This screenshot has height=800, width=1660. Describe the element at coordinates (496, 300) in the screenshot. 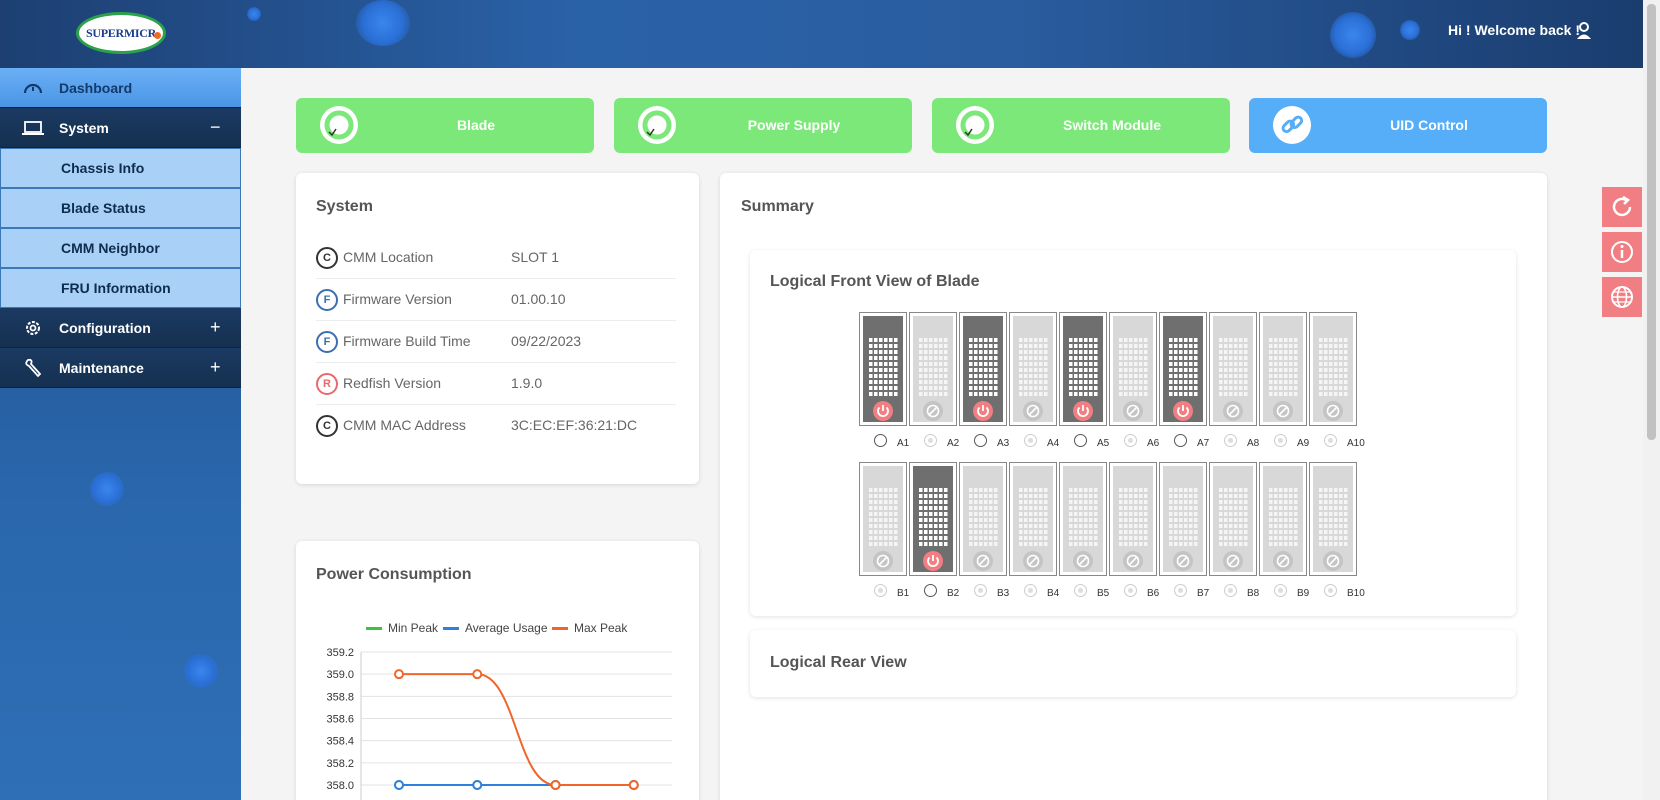

I see `system-info-row: F Firmware Version 01.00.10` at that location.